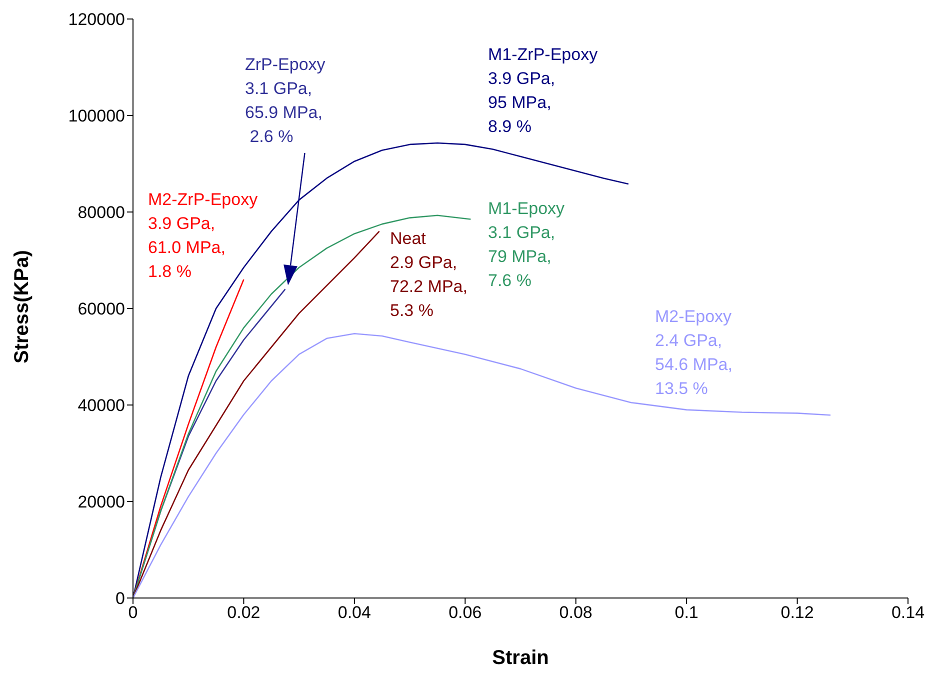 This screenshot has width=938, height=680. I want to click on series-label: M1-Epoxy, so click(526, 209).